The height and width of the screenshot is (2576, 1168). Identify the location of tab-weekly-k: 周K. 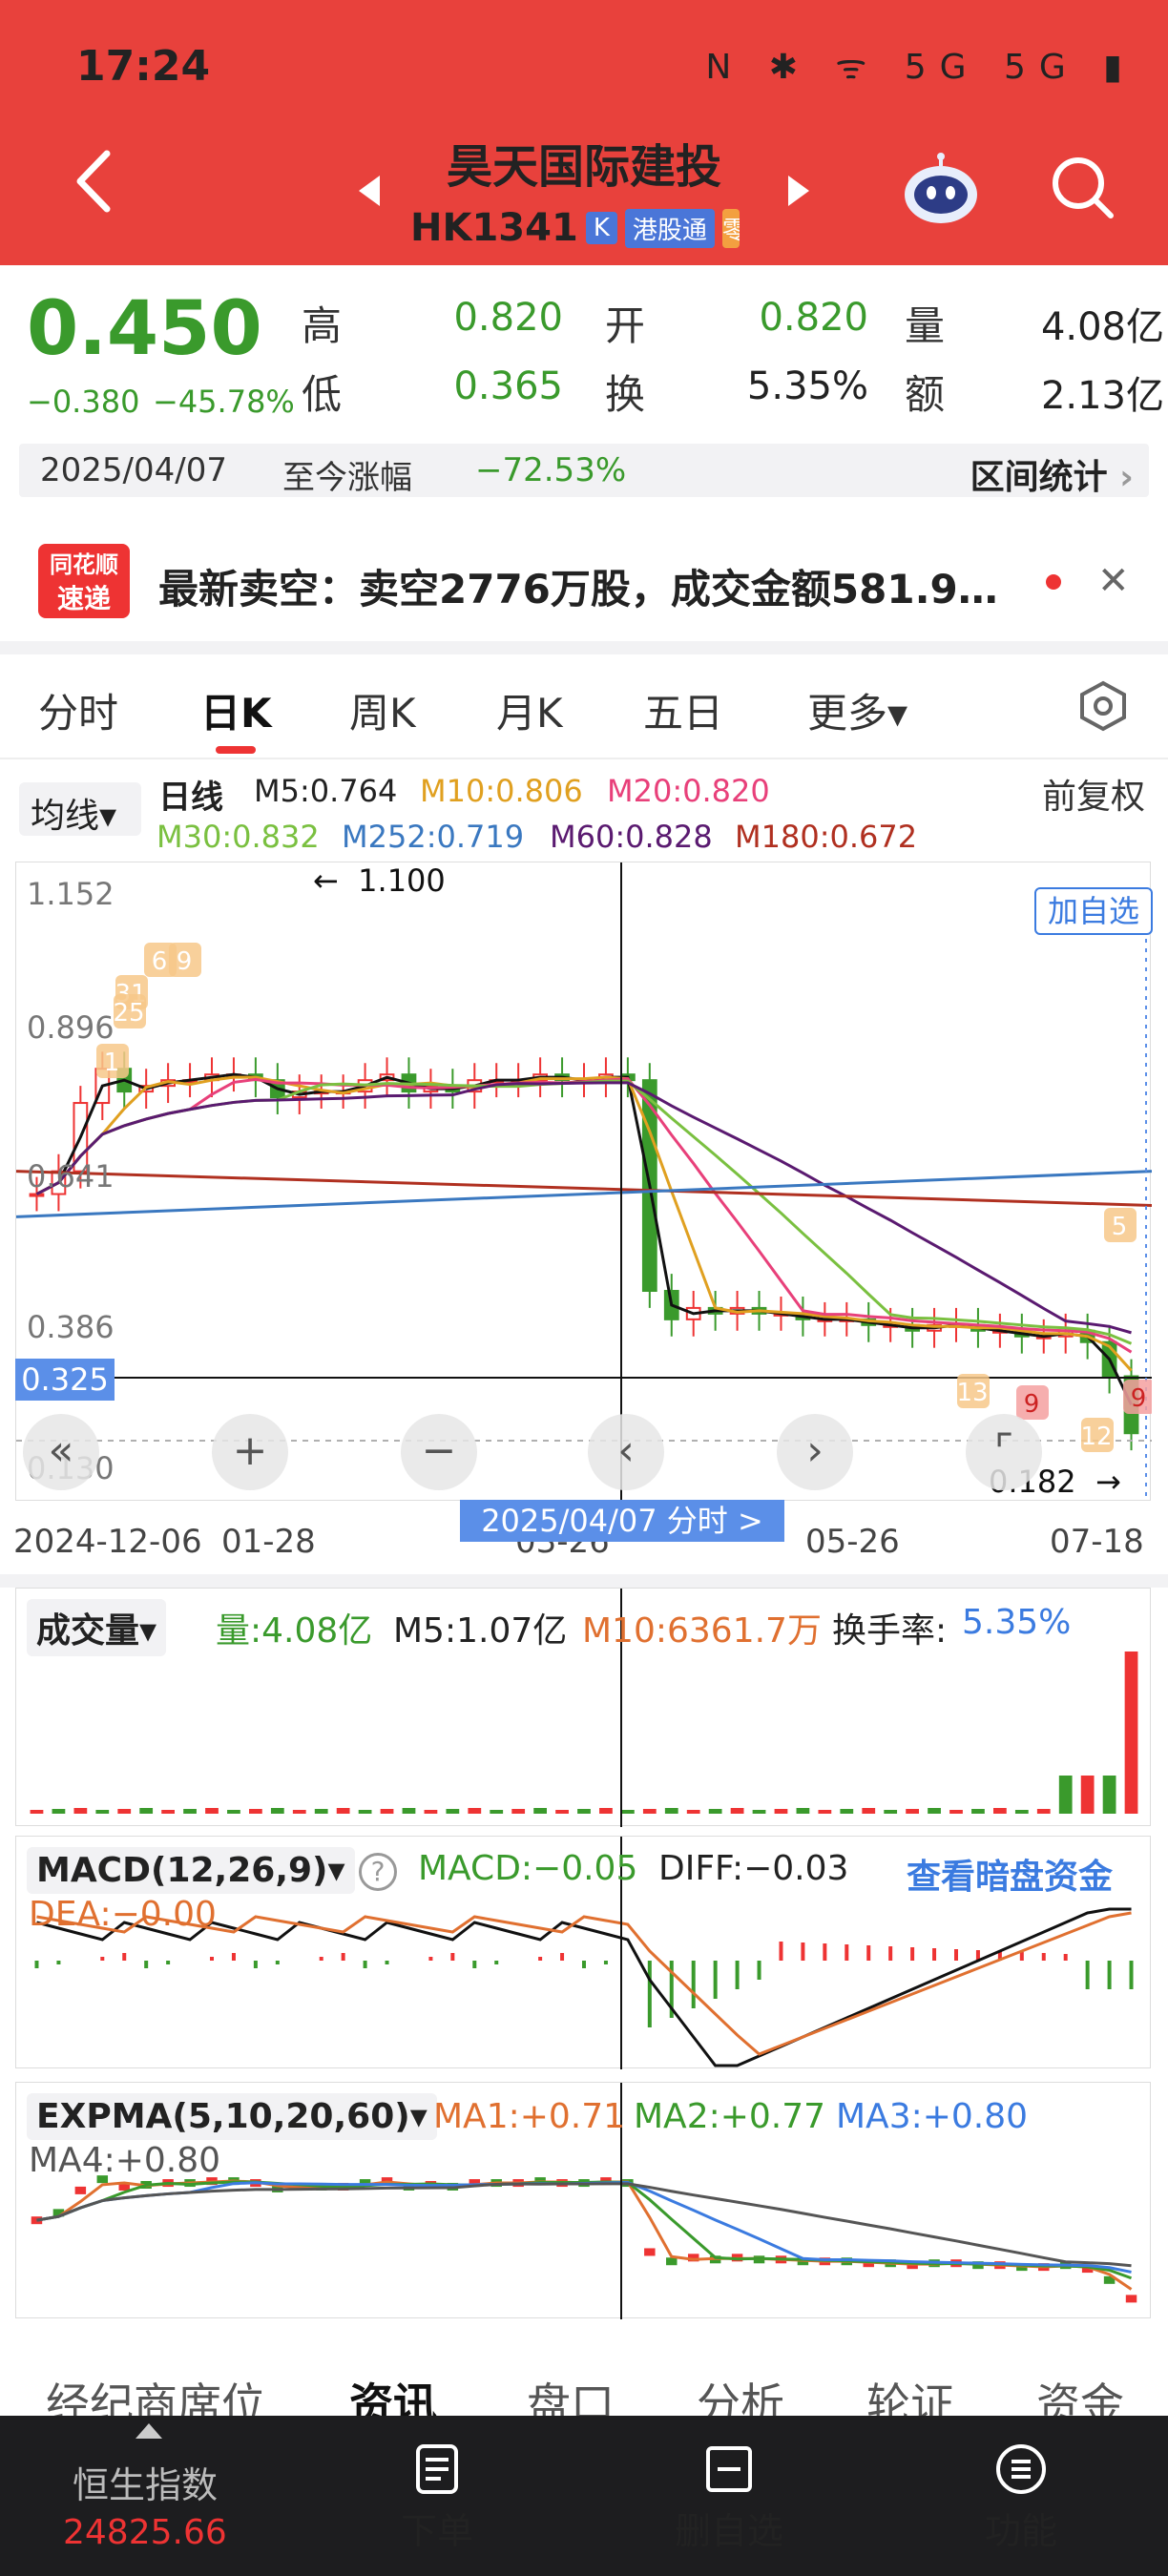
(383, 713).